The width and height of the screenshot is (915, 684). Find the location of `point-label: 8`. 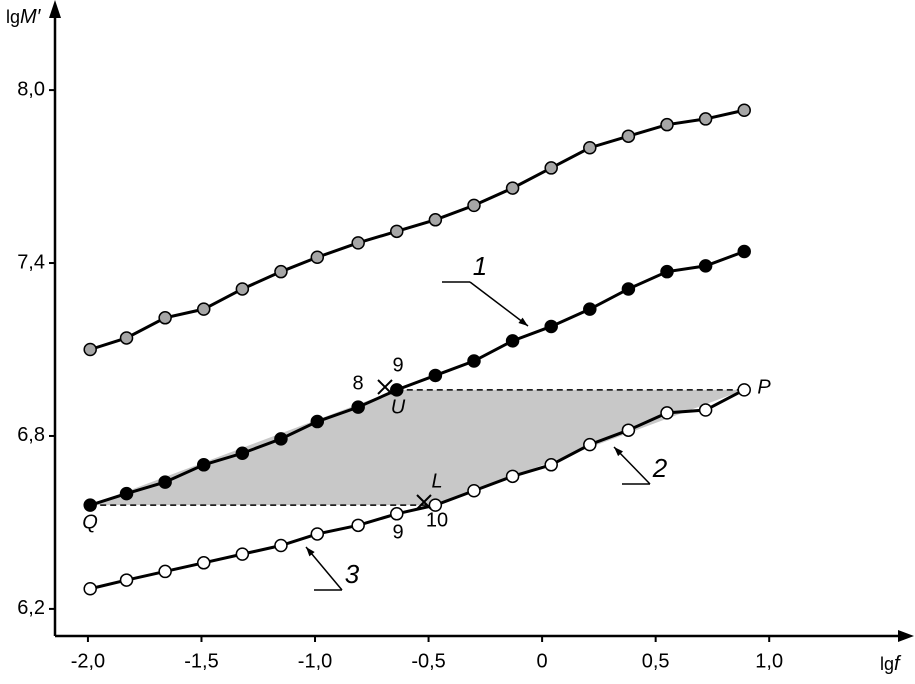

point-label: 8 is located at coordinates (357, 383).